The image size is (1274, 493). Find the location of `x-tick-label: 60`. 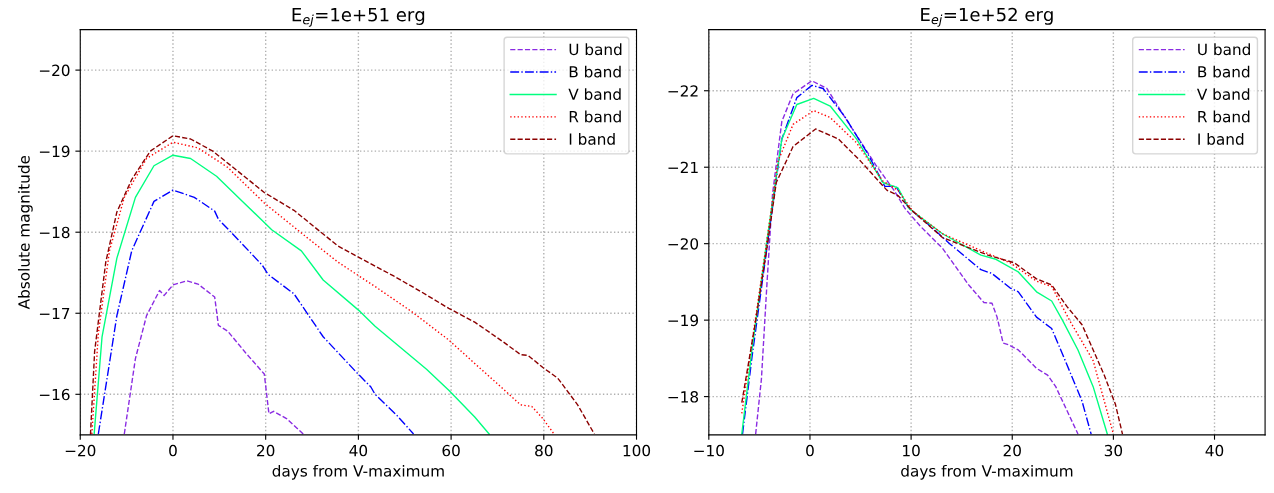

x-tick-label: 60 is located at coordinates (451, 450).